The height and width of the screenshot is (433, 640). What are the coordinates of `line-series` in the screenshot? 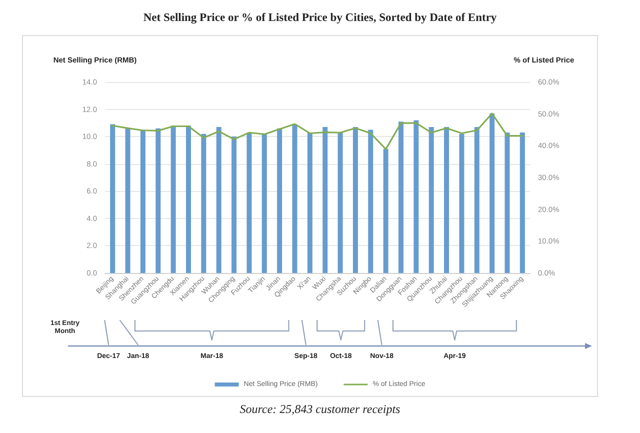 It's located at (318, 131).